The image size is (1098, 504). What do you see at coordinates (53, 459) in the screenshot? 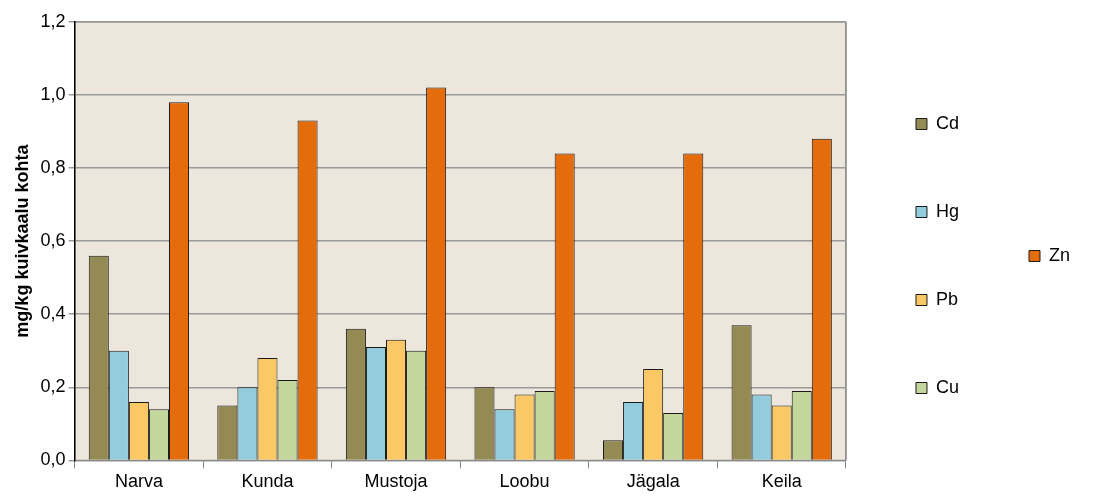
I see `y-tick-label: 0,0` at bounding box center [53, 459].